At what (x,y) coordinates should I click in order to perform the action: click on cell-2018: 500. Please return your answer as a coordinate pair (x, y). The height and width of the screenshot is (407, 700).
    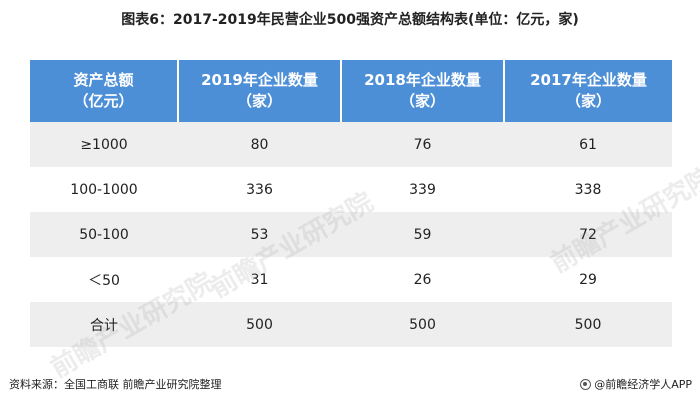
    Looking at the image, I should click on (422, 324).